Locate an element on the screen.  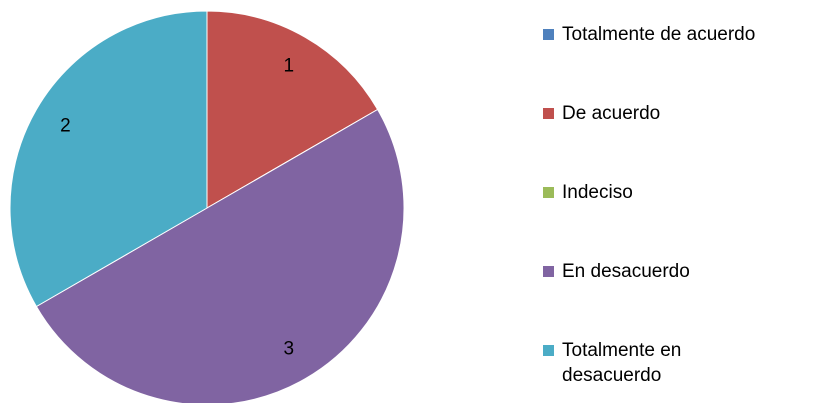
data-label: 3 is located at coordinates (288, 349).